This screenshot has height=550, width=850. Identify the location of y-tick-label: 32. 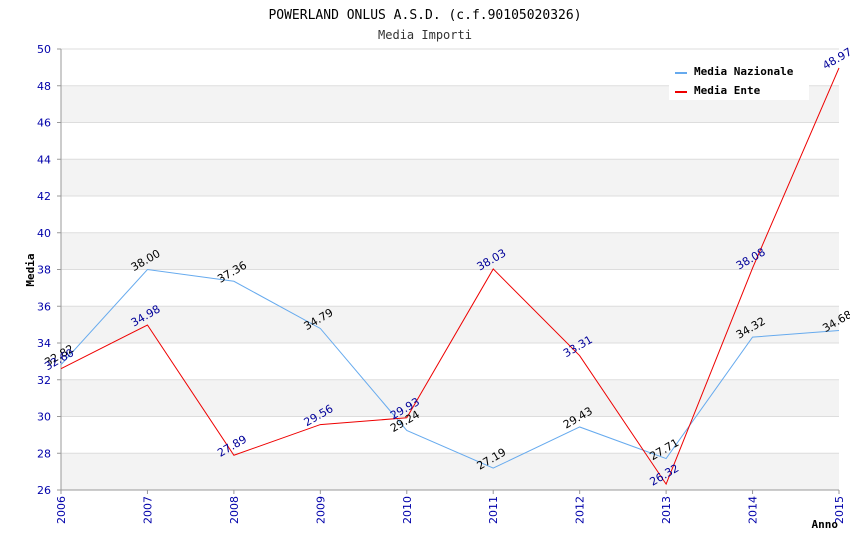
(44, 380).